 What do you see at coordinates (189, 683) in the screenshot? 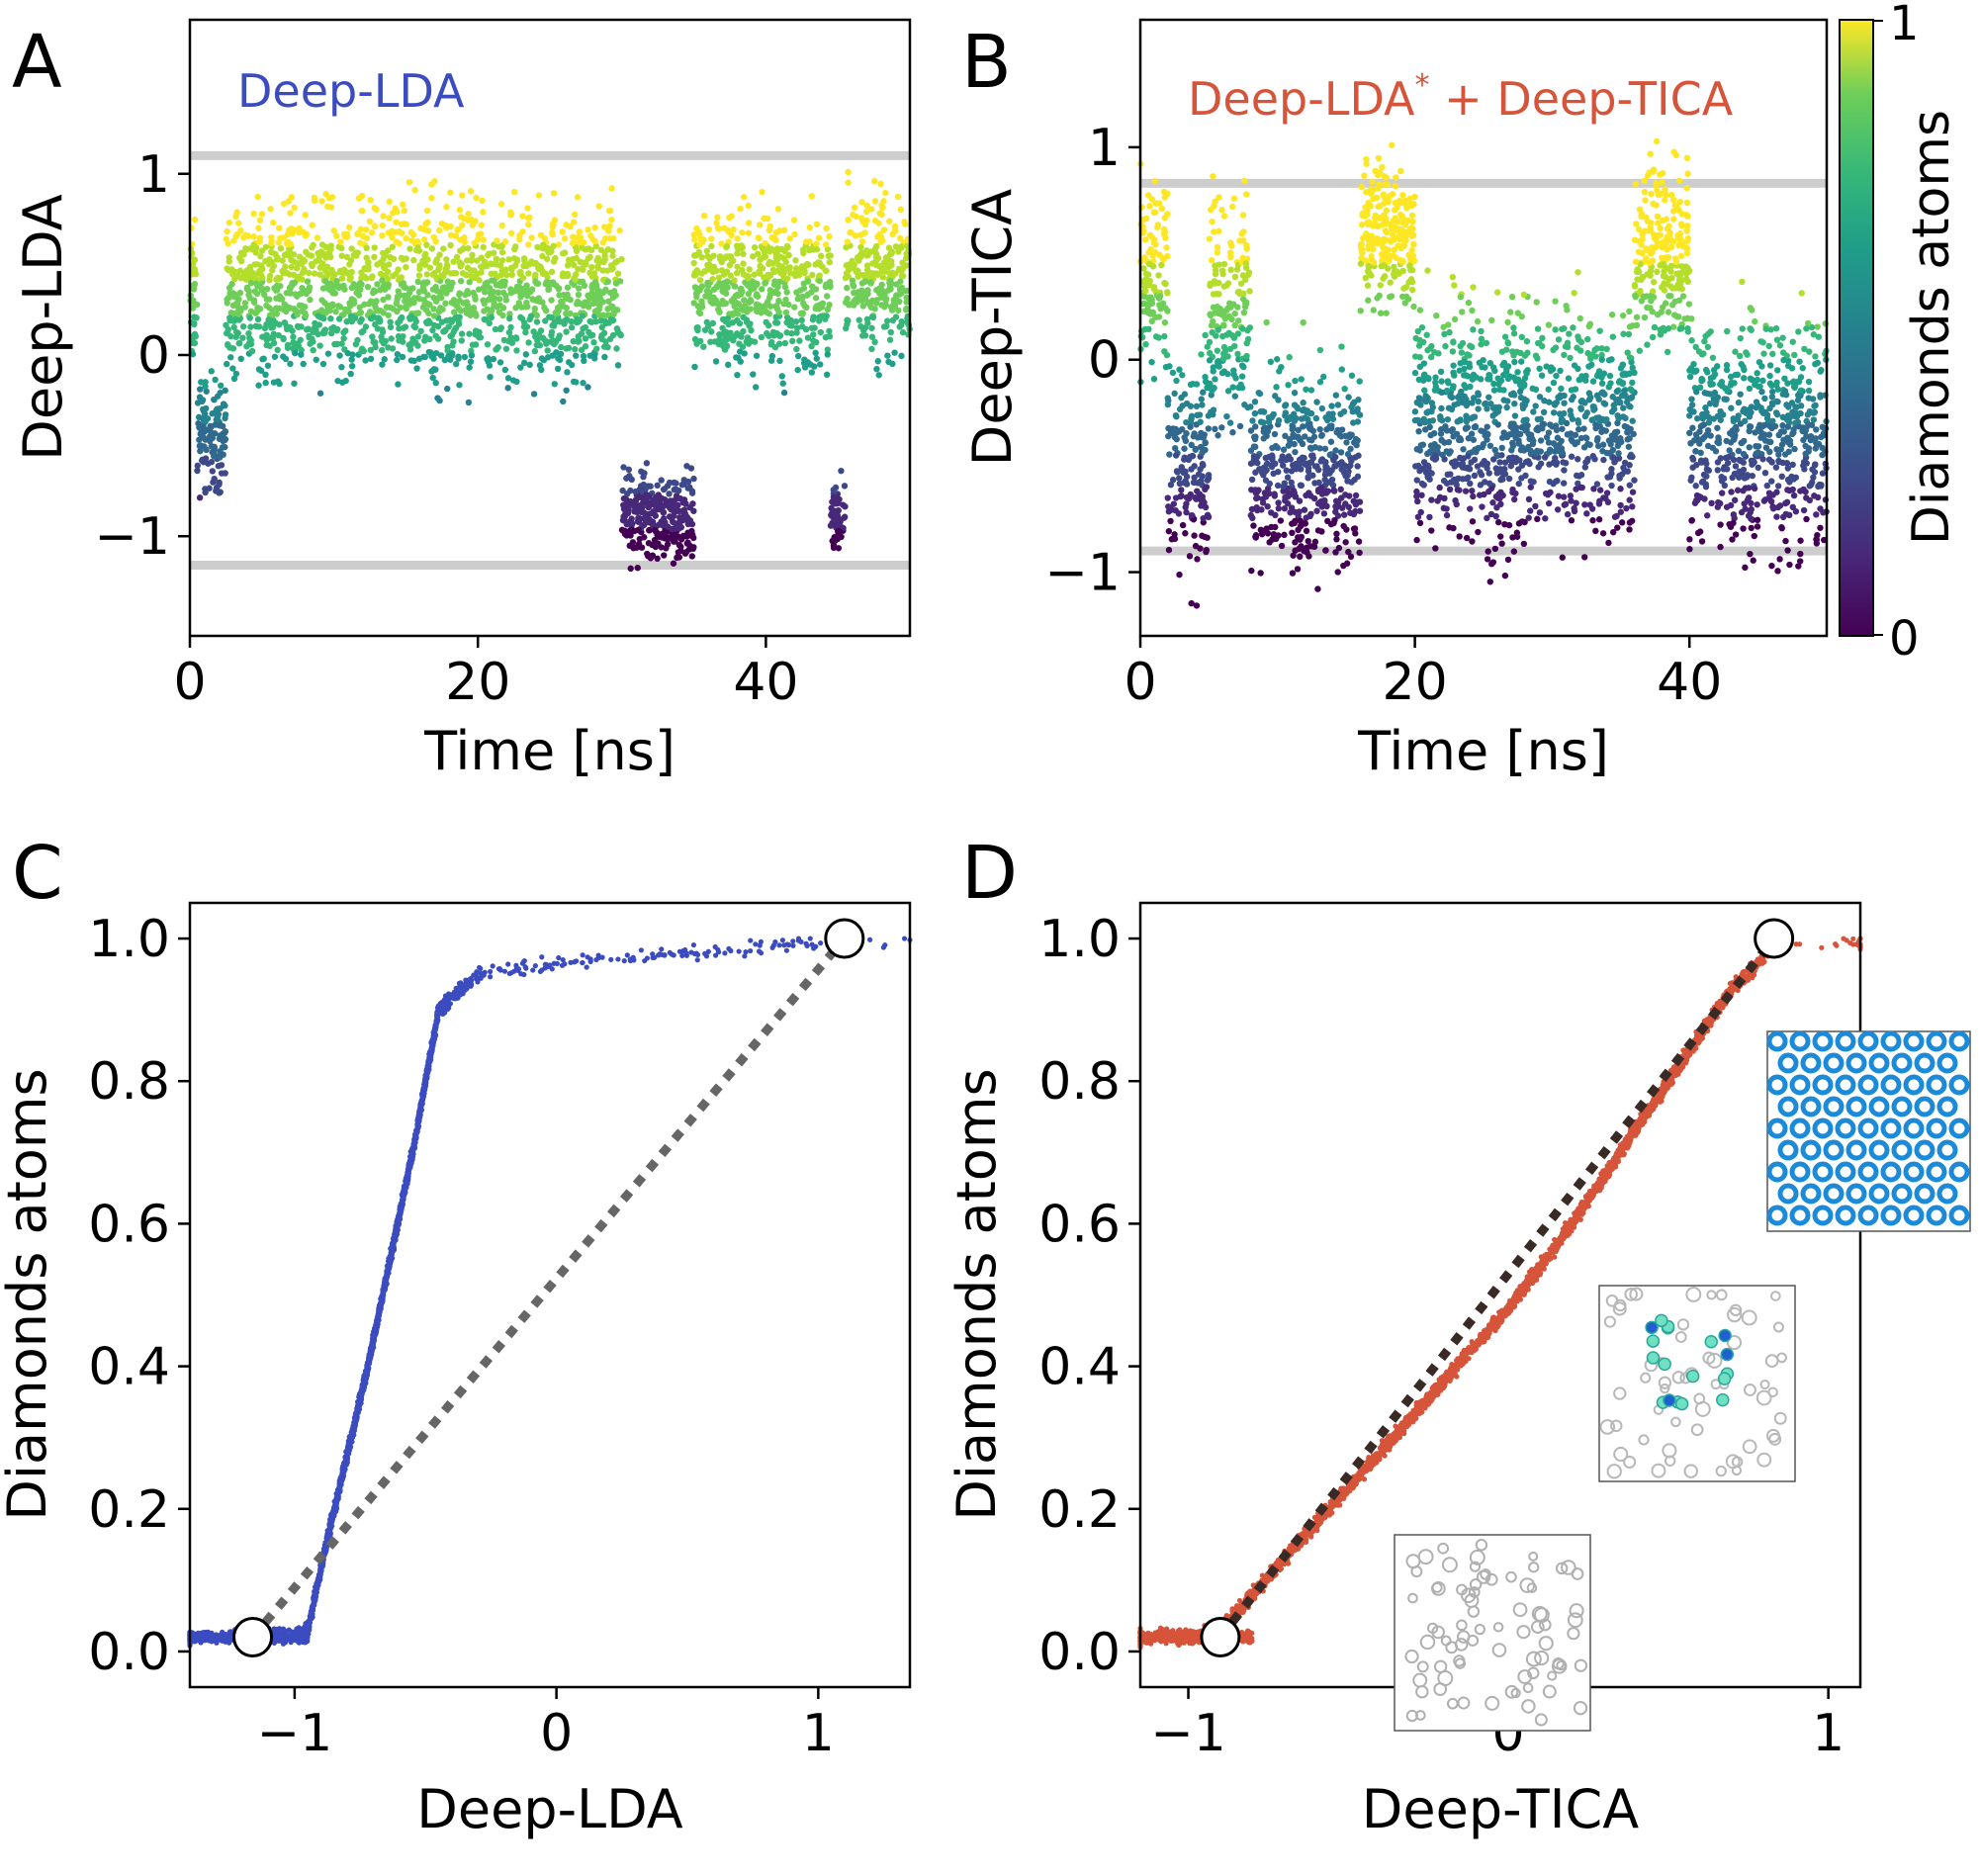
I see `panel-a-xtick-label: 0` at bounding box center [189, 683].